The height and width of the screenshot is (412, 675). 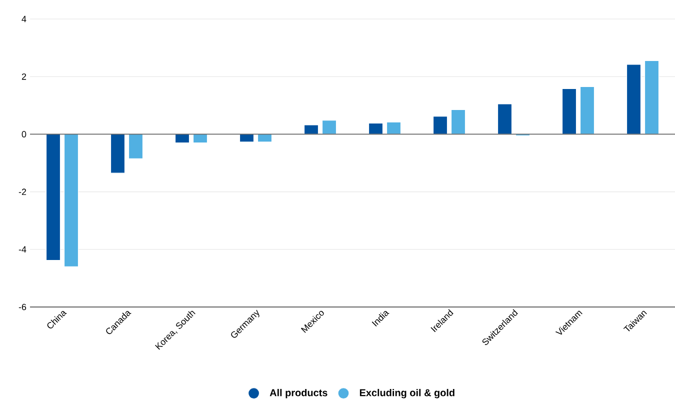 What do you see at coordinates (24, 76) in the screenshot?
I see `y-tick-label: 2` at bounding box center [24, 76].